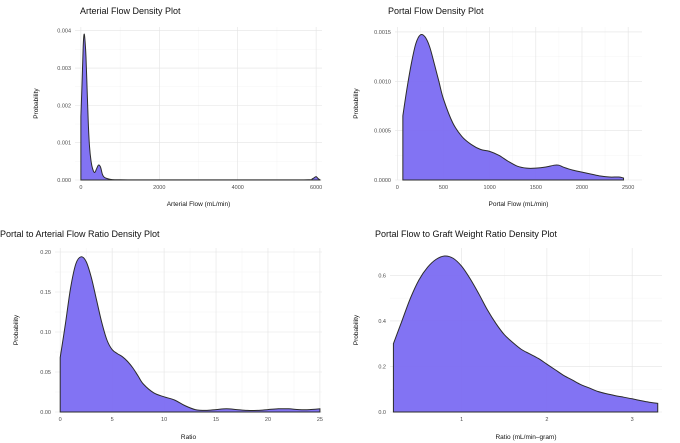 The width and height of the screenshot is (680, 443). Describe the element at coordinates (632, 420) in the screenshot. I see `x-tick-label: 3` at that location.